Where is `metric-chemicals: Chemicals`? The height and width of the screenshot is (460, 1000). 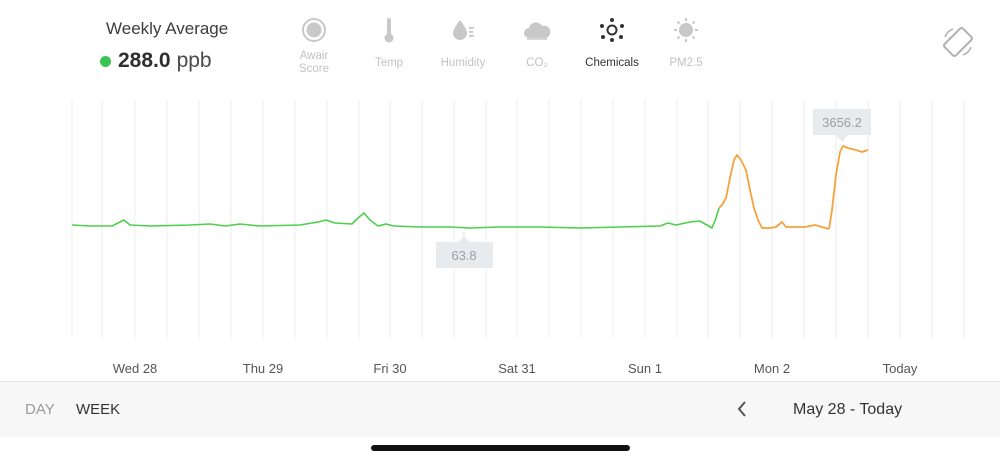
metric-chemicals: Chemicals is located at coordinates (612, 42).